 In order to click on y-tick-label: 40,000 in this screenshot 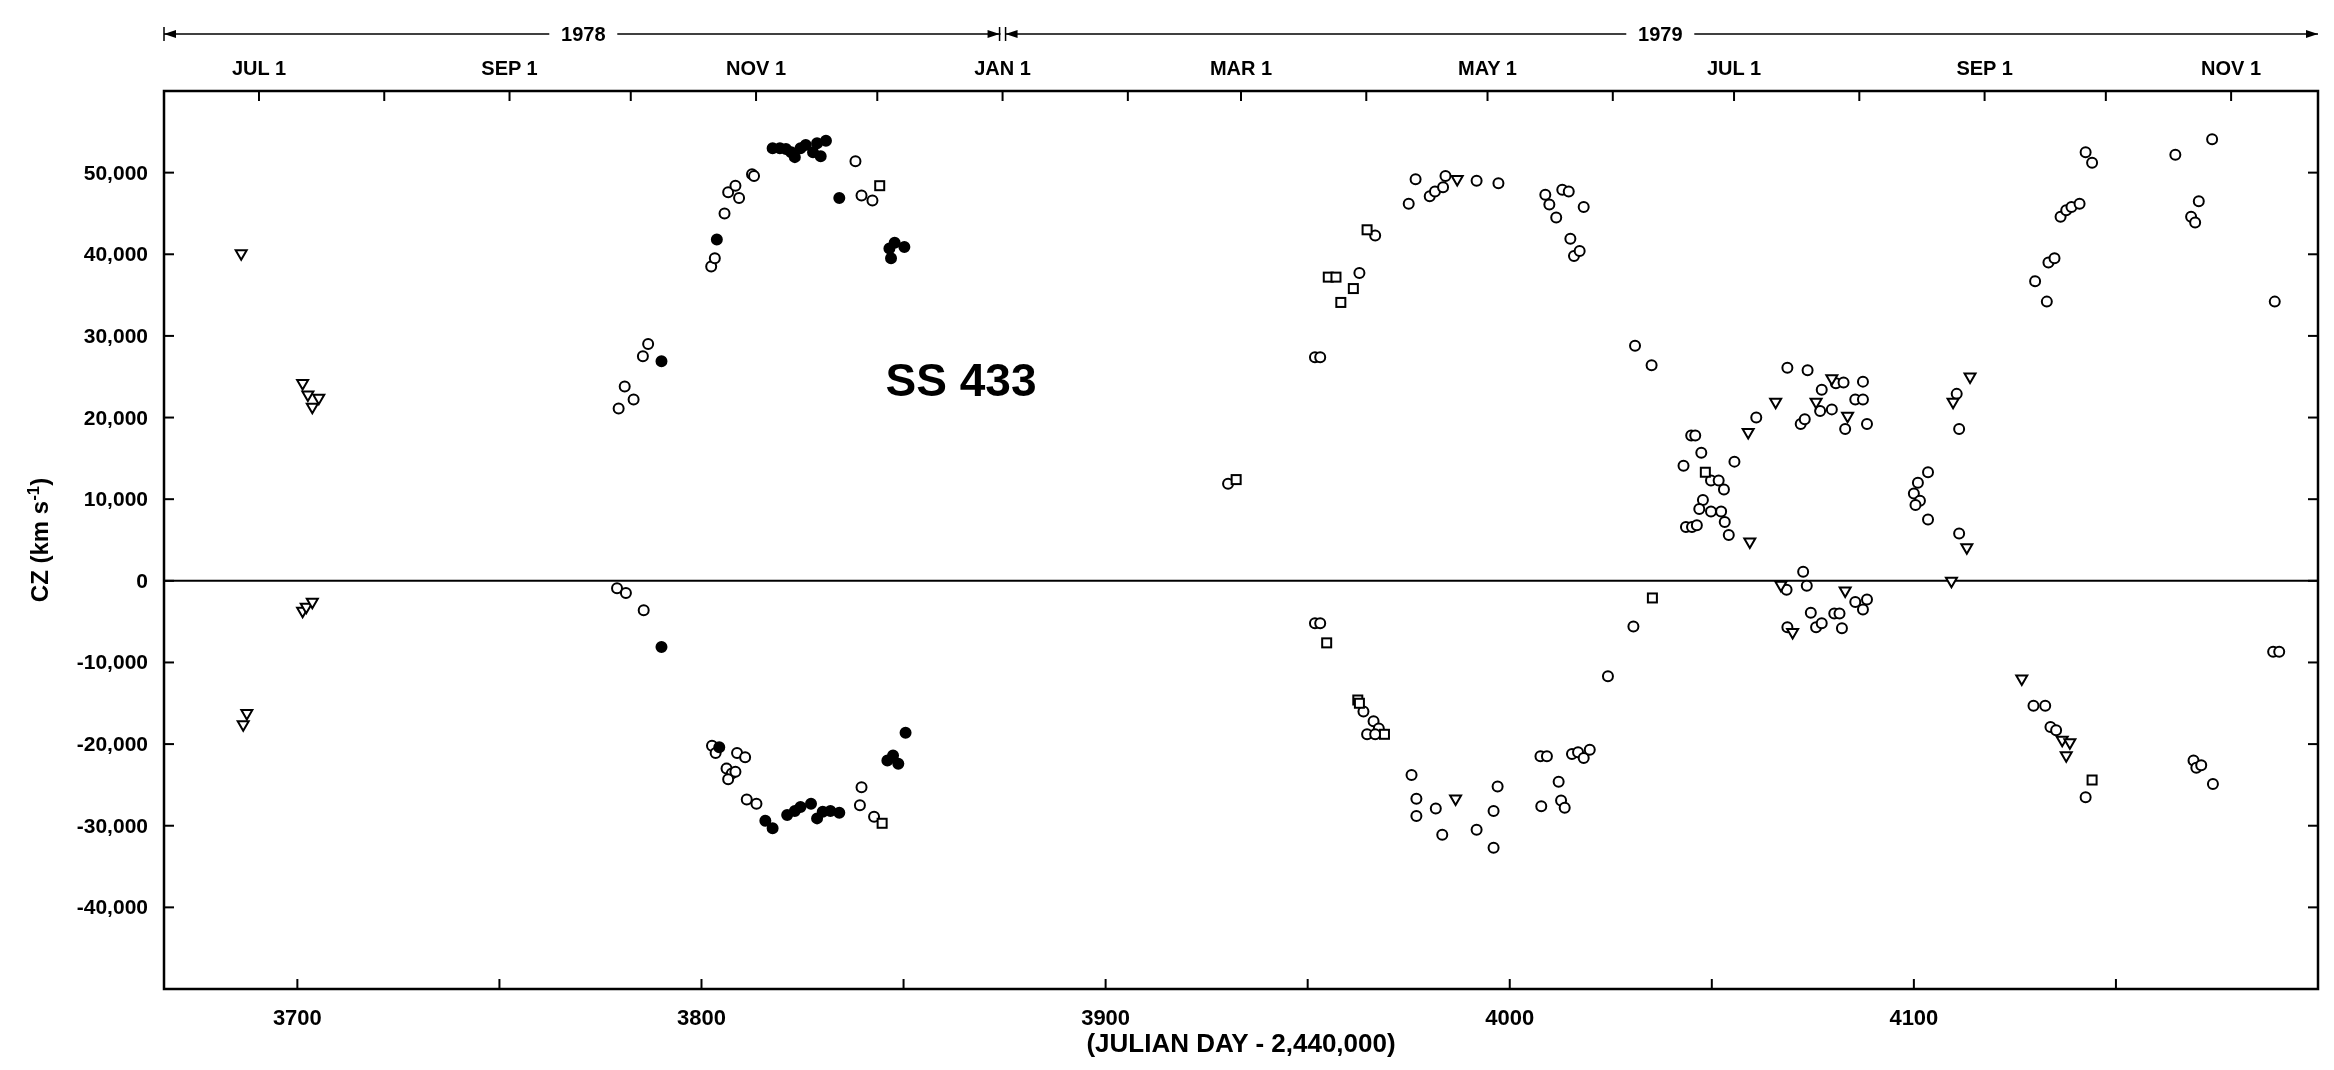, I will do `click(115, 254)`.